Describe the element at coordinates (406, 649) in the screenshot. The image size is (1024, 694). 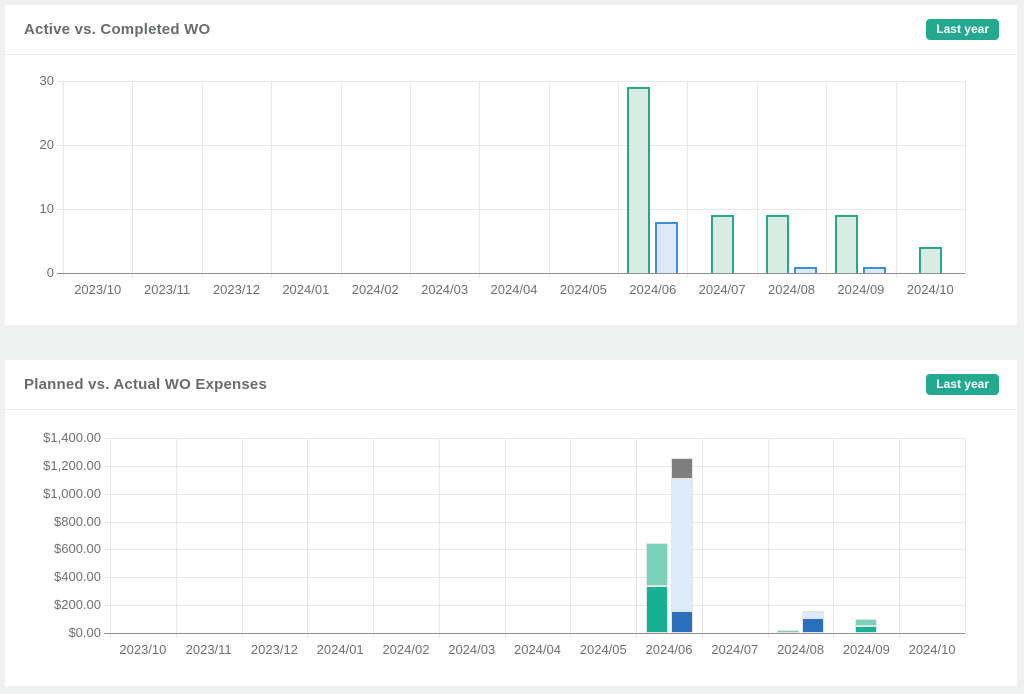
I see `x-tick-label-2024-02: 2024/02` at that location.